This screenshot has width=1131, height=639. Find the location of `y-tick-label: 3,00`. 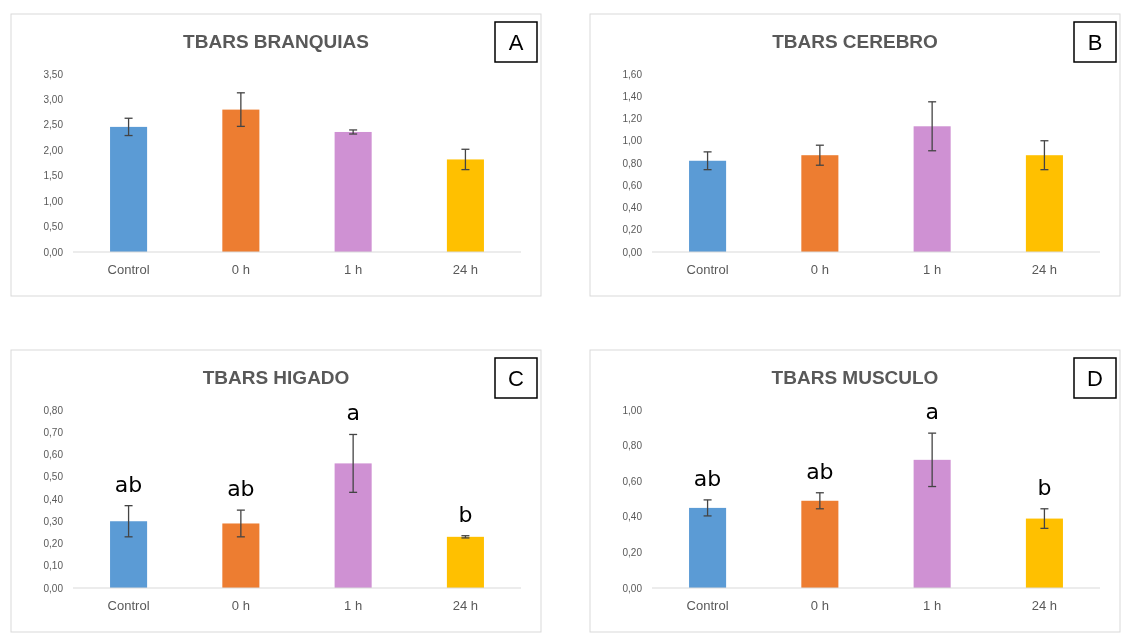

y-tick-label: 3,00 is located at coordinates (53, 99).